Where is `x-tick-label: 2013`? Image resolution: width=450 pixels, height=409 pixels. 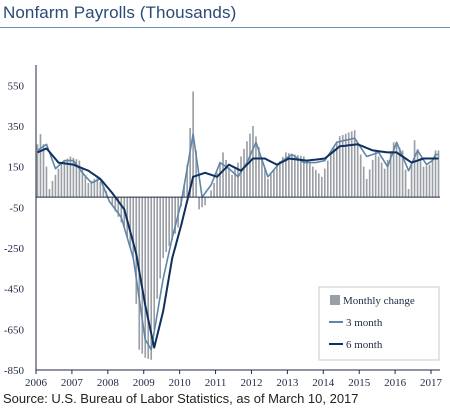 x-tick-label: 2013 is located at coordinates (287, 383).